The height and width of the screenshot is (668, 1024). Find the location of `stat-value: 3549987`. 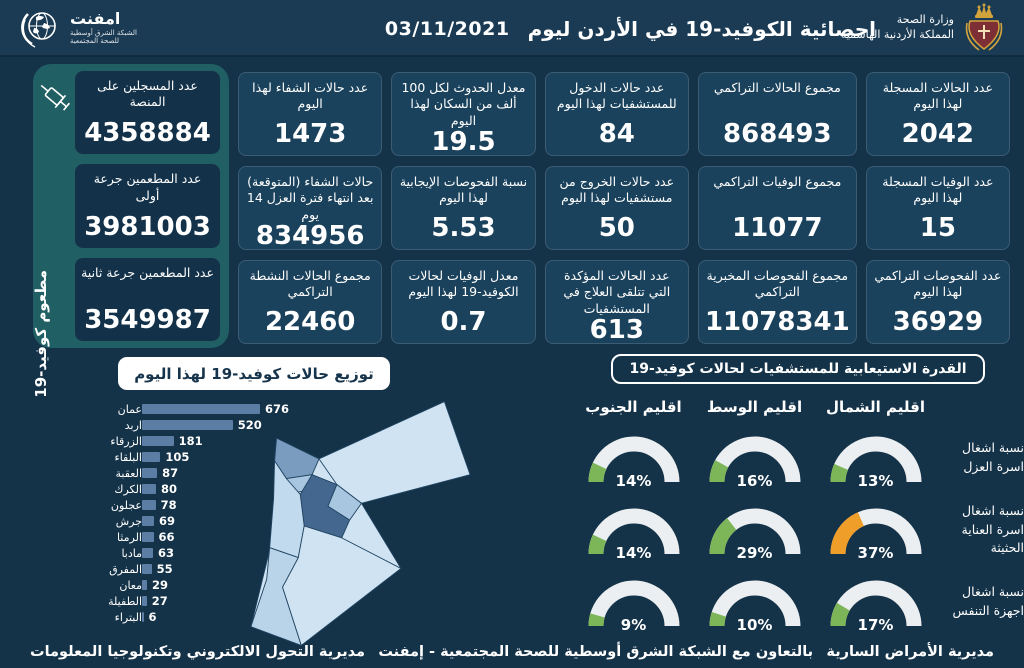

stat-value: 3549987 is located at coordinates (147, 319).